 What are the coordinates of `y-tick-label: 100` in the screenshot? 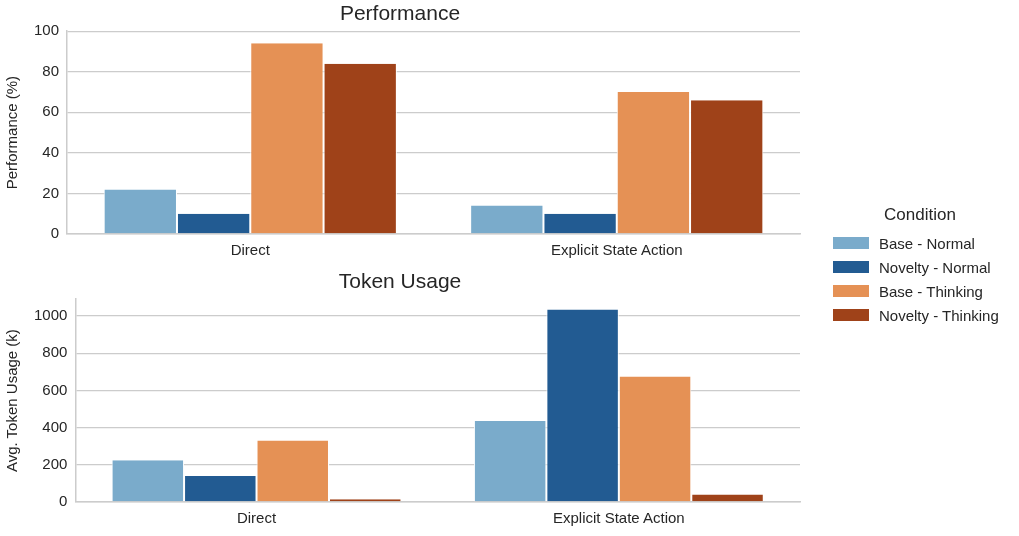 It's located at (47, 30).